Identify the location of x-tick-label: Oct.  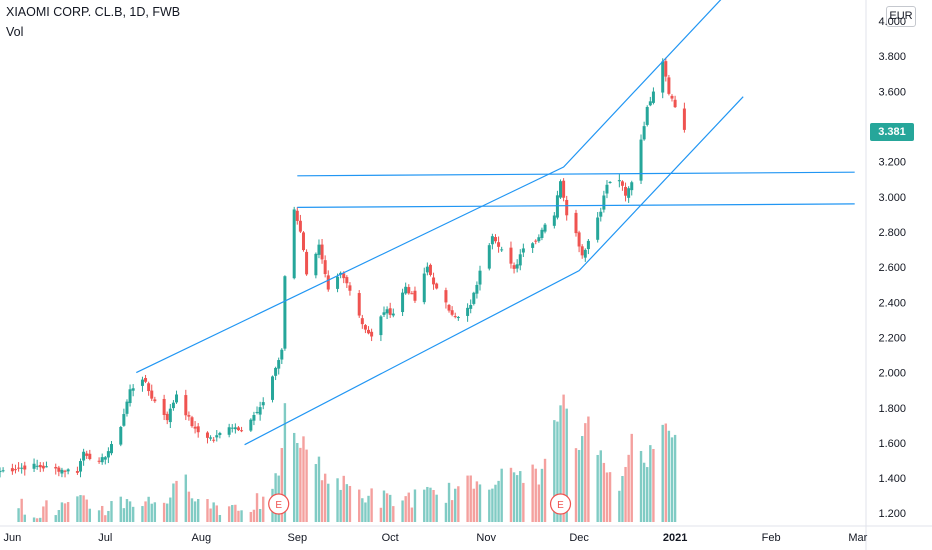
(390, 538).